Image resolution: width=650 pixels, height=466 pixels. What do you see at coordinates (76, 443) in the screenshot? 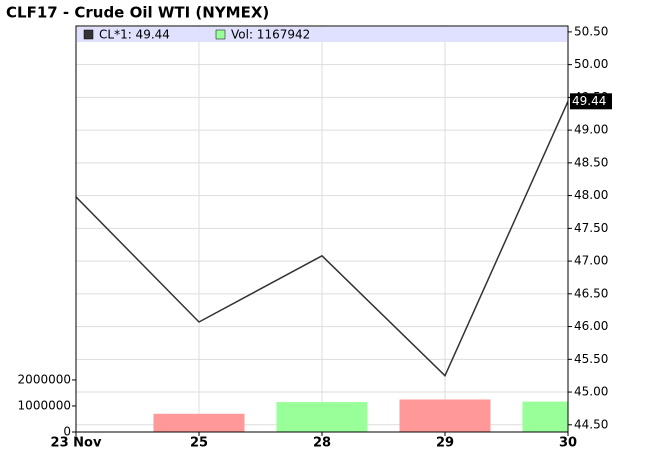
I see `x-tick-label: 23 Nov` at bounding box center [76, 443].